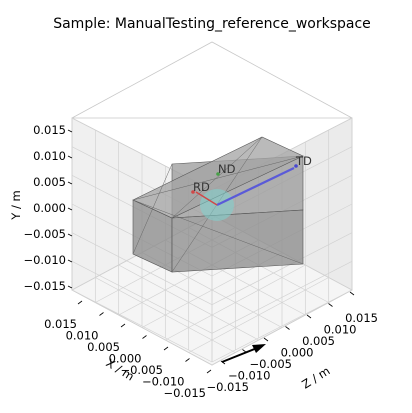  Describe the element at coordinates (218, 174) in the screenshot. I see `marker-point-nd` at that location.